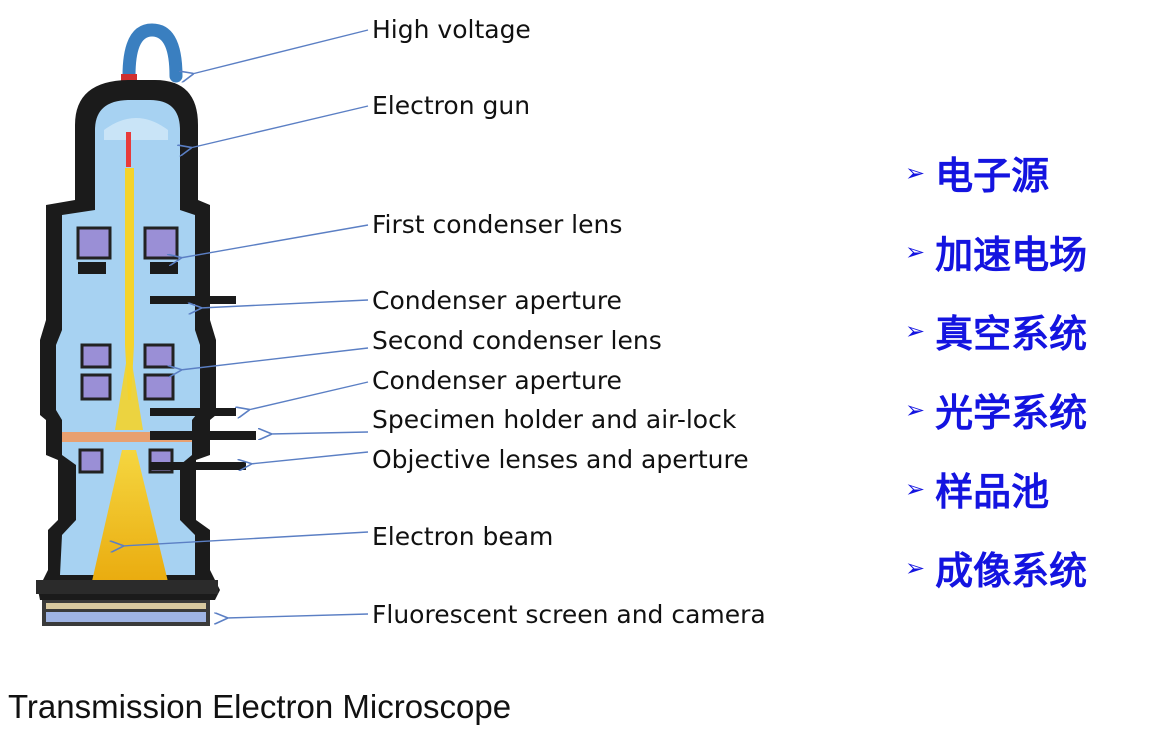  What do you see at coordinates (319, 433) in the screenshot?
I see `arrow-specimen-holder` at bounding box center [319, 433].